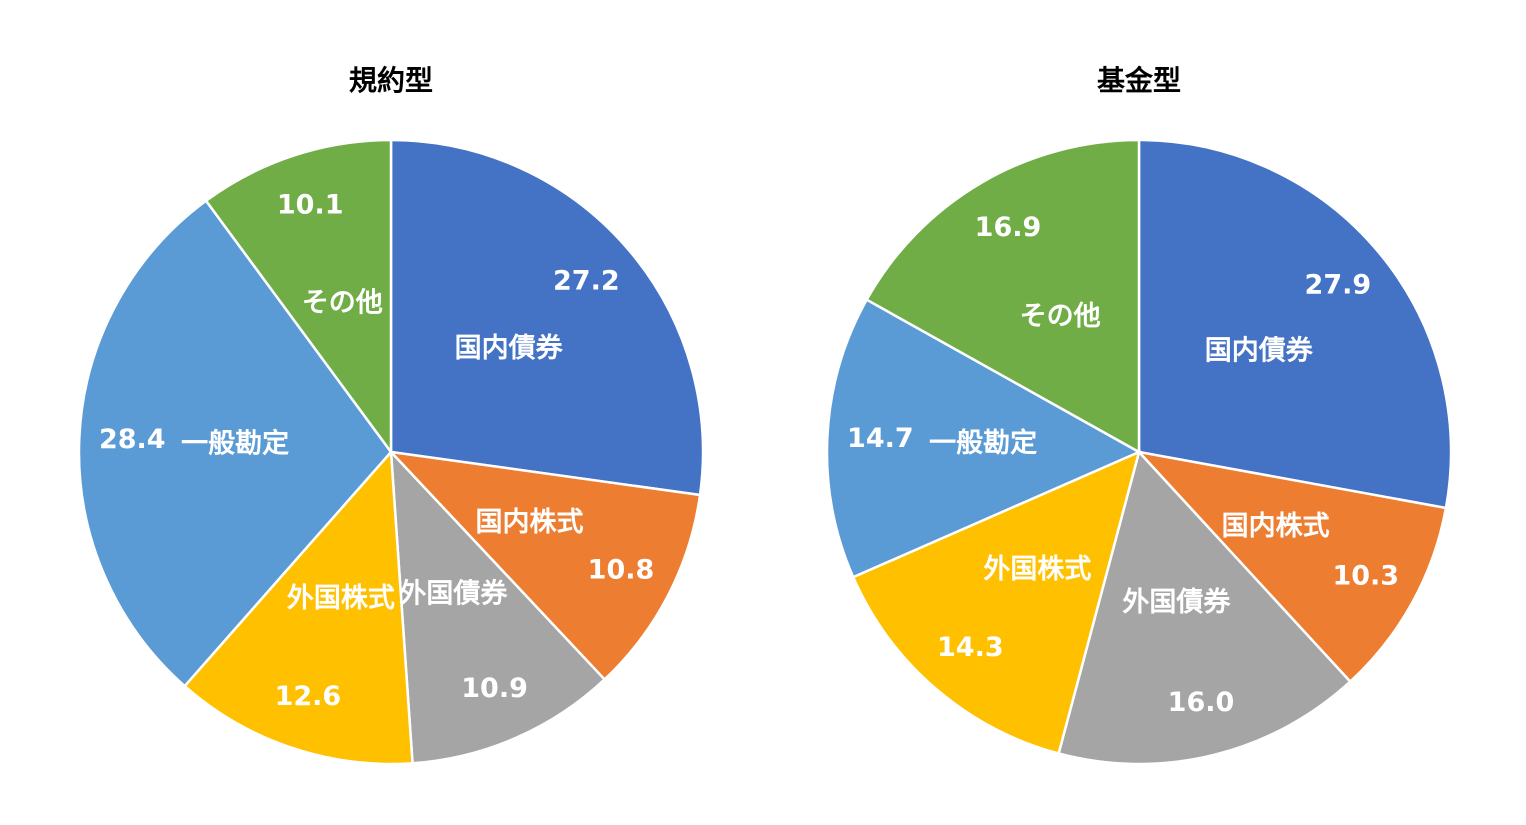  I want to click on slice-value-label: 16.9, so click(1008, 227).